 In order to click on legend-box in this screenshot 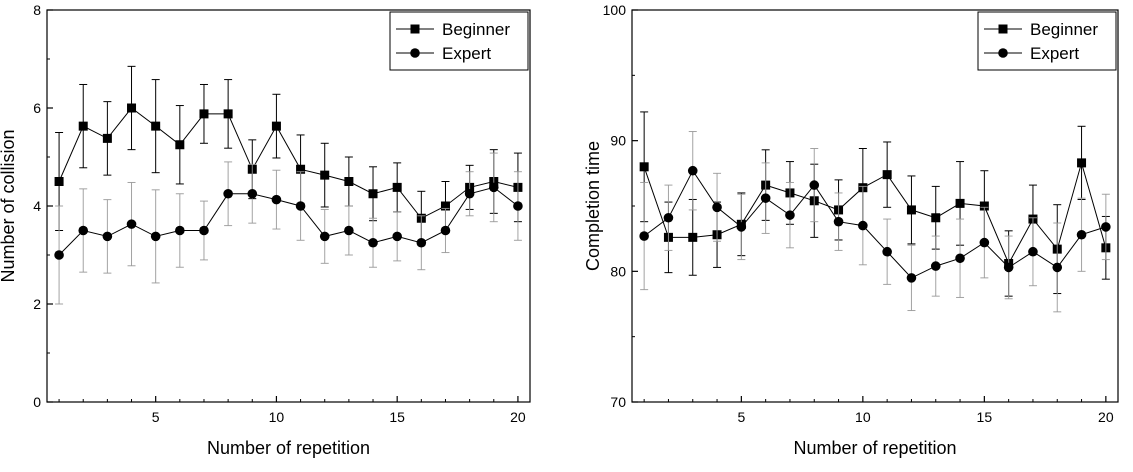, I will do `click(1047, 41)`.